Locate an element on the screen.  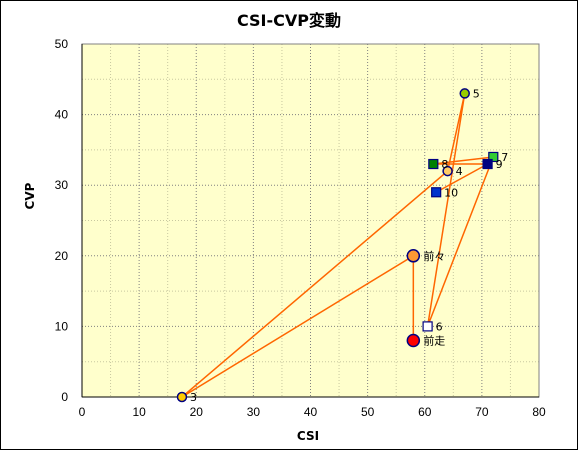
y-tick-labels: 0 10 20 30 40 50 is located at coordinates (62, 220).